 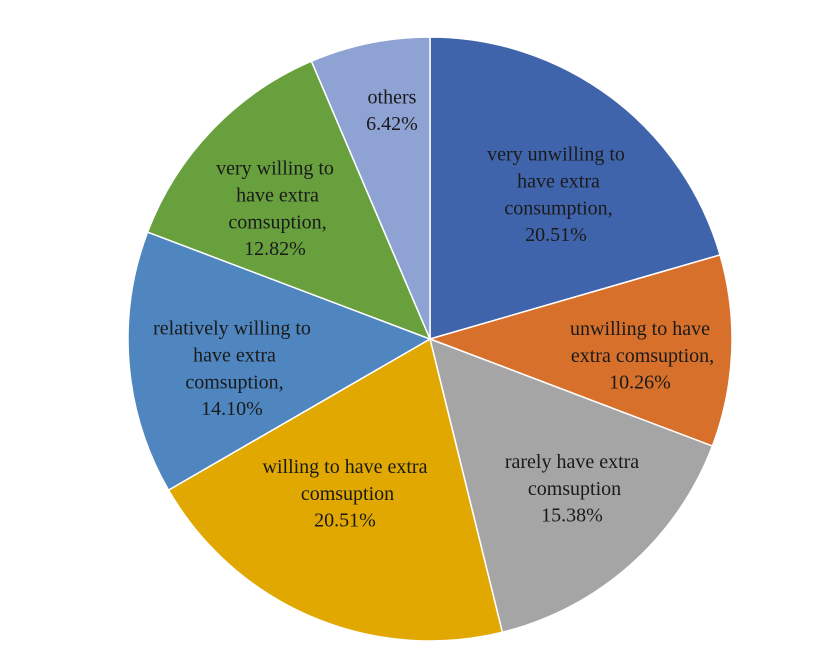 I want to click on label-line: extra comsuption,, so click(x=640, y=356).